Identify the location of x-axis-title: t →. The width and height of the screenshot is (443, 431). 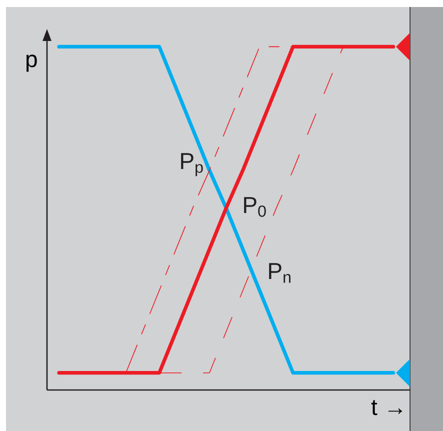
(386, 407).